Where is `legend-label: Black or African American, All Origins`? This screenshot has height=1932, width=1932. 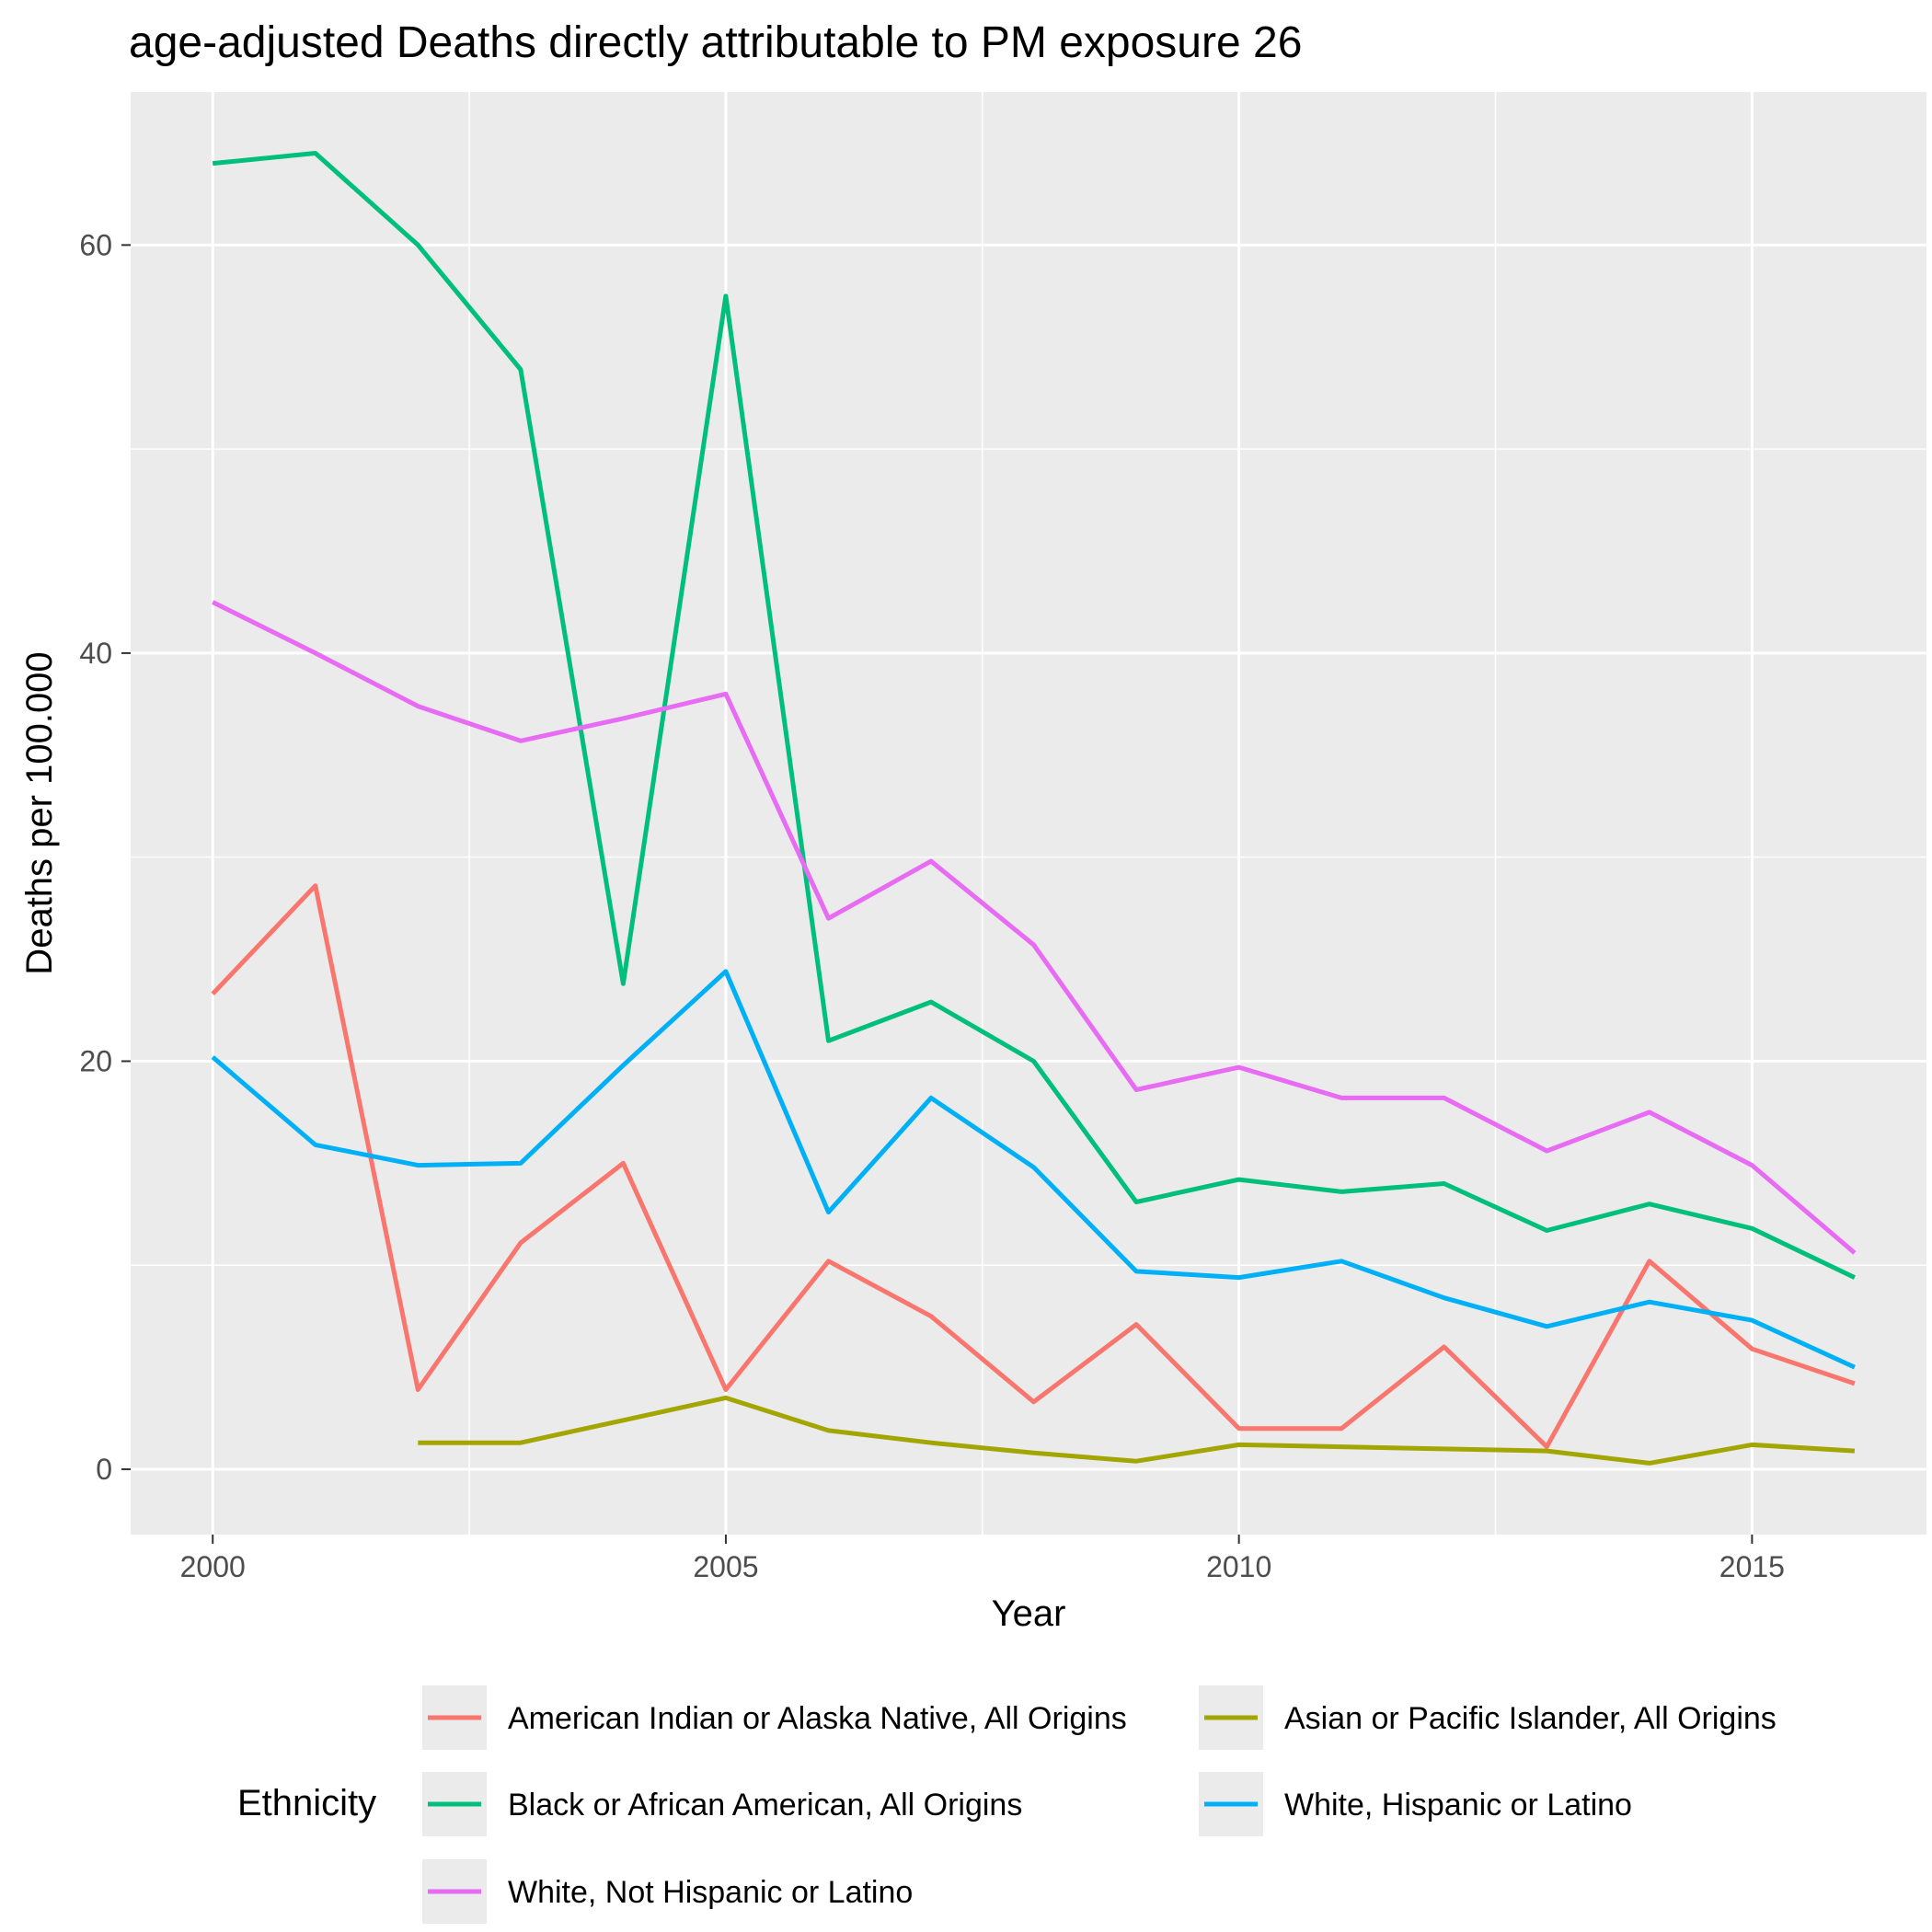 legend-label: Black or African American, All Origins is located at coordinates (765, 1805).